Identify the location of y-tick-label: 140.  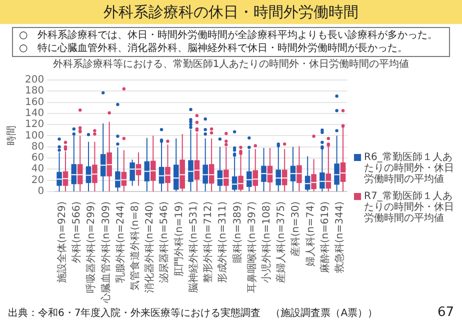
(34, 114).